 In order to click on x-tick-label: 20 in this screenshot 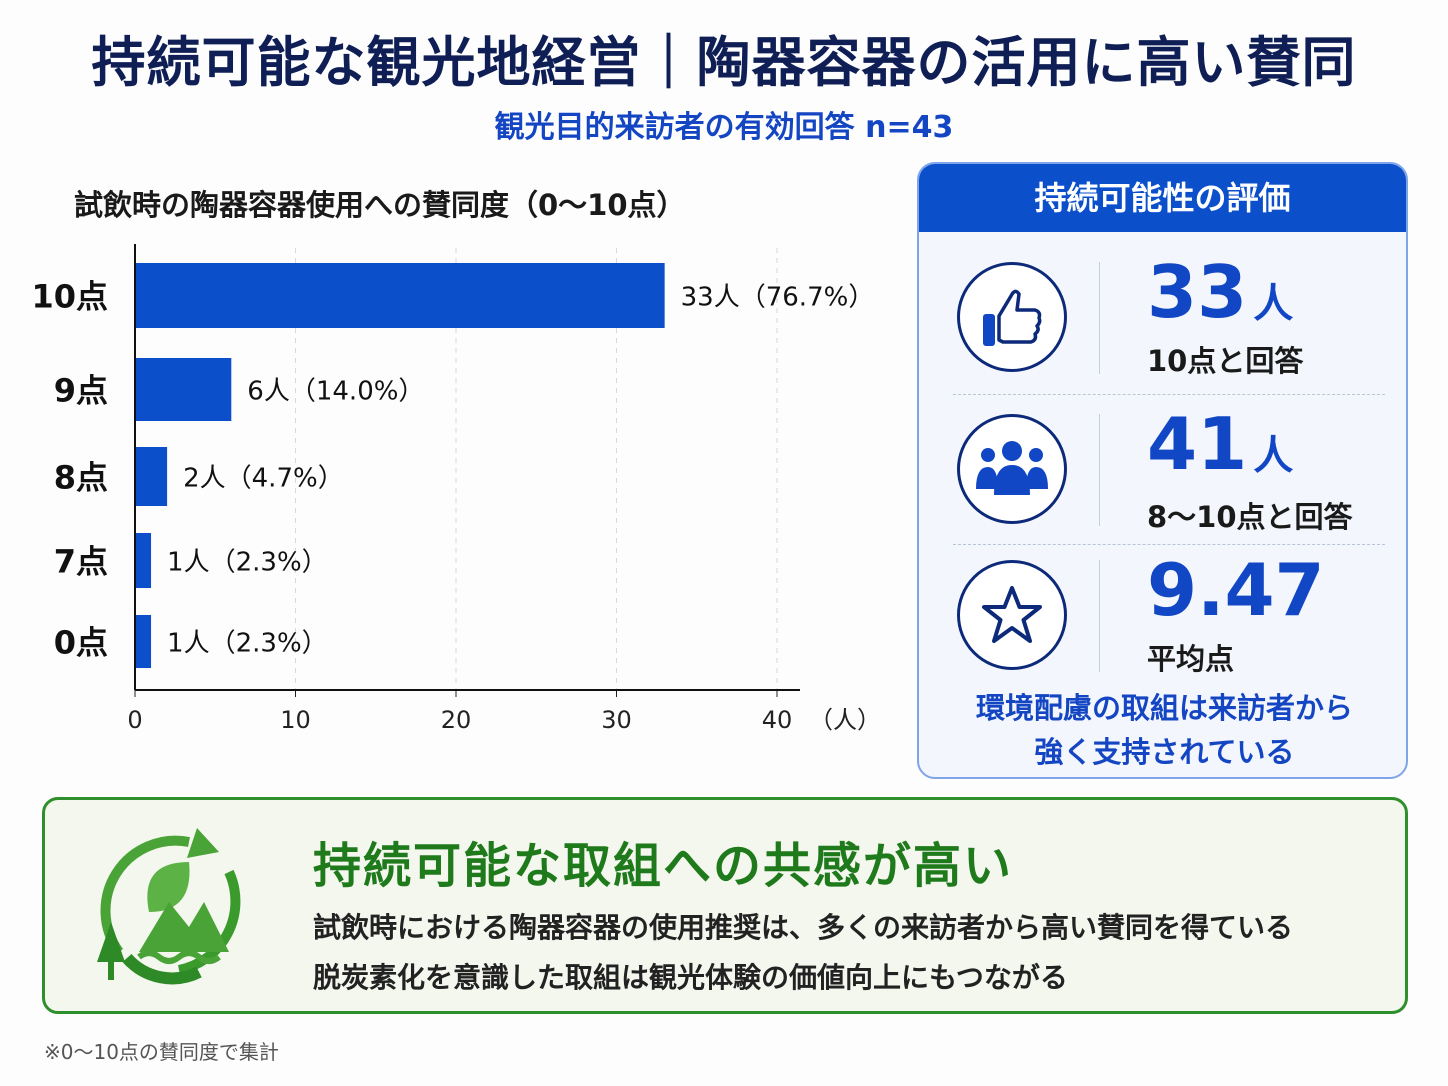, I will do `click(456, 720)`.